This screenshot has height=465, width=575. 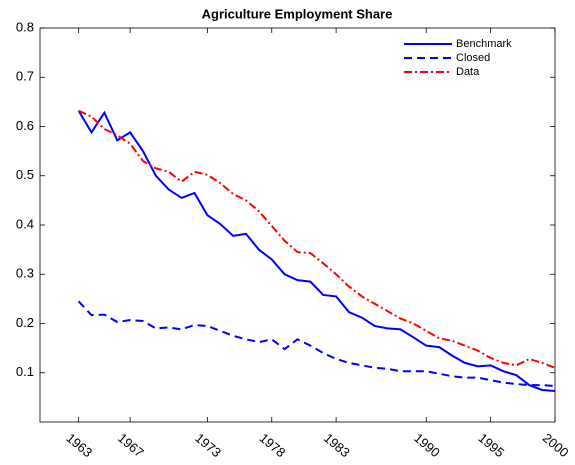 What do you see at coordinates (25, 273) in the screenshot?
I see `y-tick-label: 0.3` at bounding box center [25, 273].